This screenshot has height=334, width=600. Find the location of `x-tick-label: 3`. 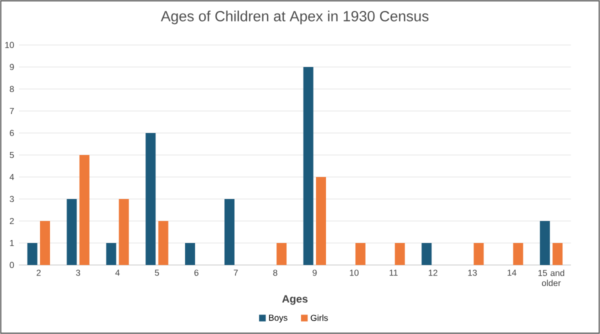

x-tick-label: 3 is located at coordinates (78, 273).